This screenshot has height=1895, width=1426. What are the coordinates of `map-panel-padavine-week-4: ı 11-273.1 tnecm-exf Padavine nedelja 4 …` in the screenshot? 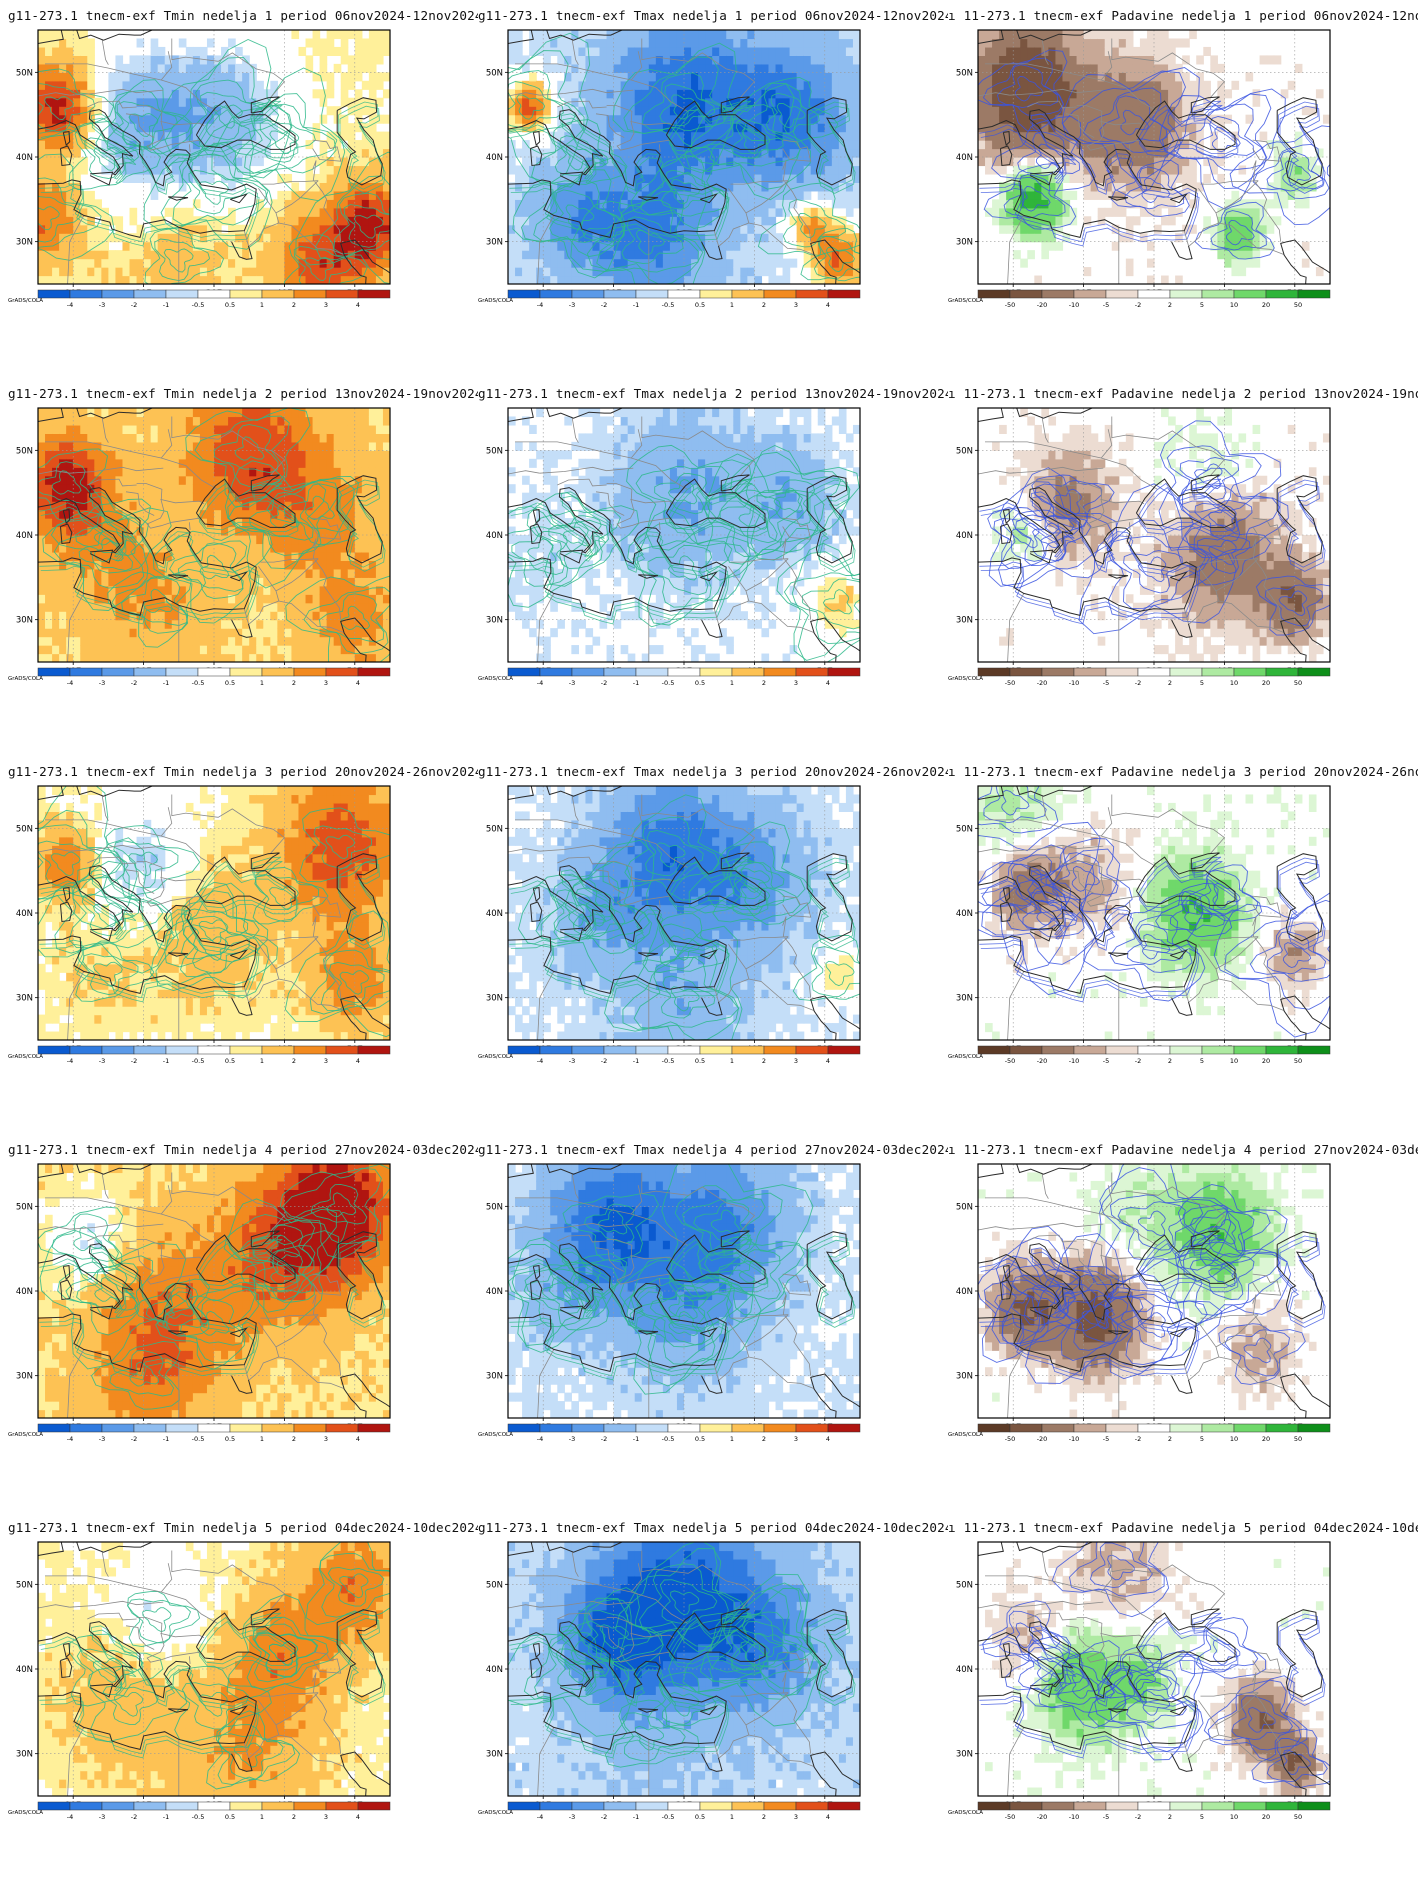 It's located at (1183, 1325).